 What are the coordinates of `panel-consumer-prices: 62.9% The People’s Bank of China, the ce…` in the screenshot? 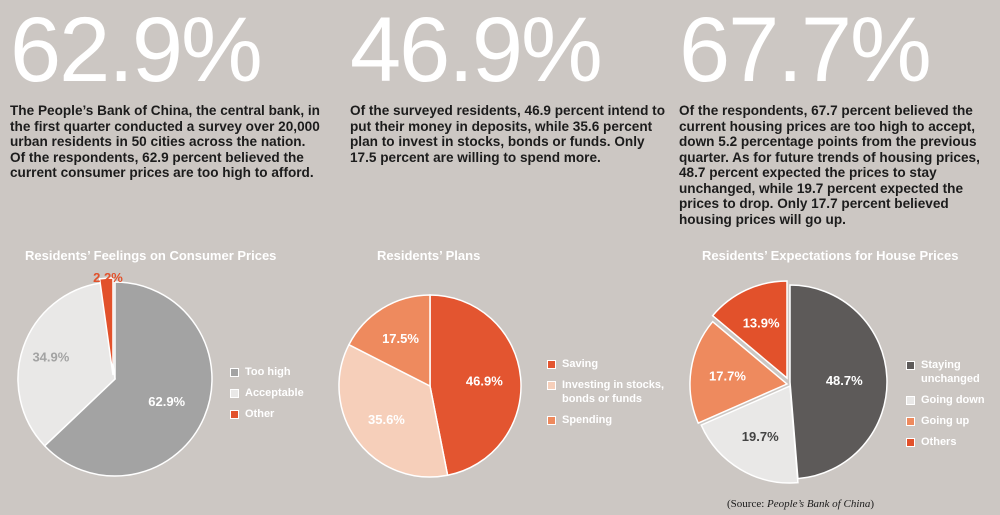 It's located at (175, 90).